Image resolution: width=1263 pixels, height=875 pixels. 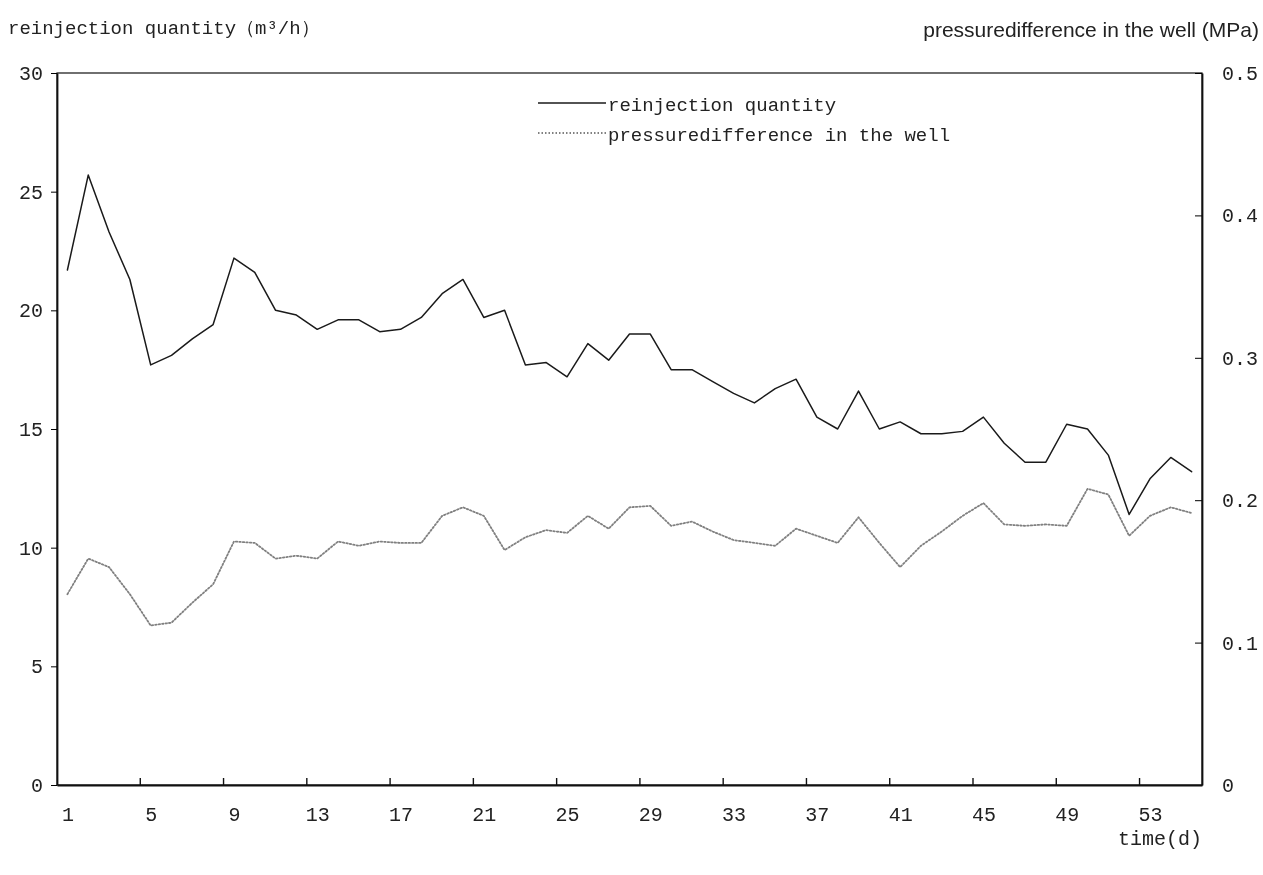 What do you see at coordinates (1159, 839) in the screenshot?
I see `x-axis-title: time(d)` at bounding box center [1159, 839].